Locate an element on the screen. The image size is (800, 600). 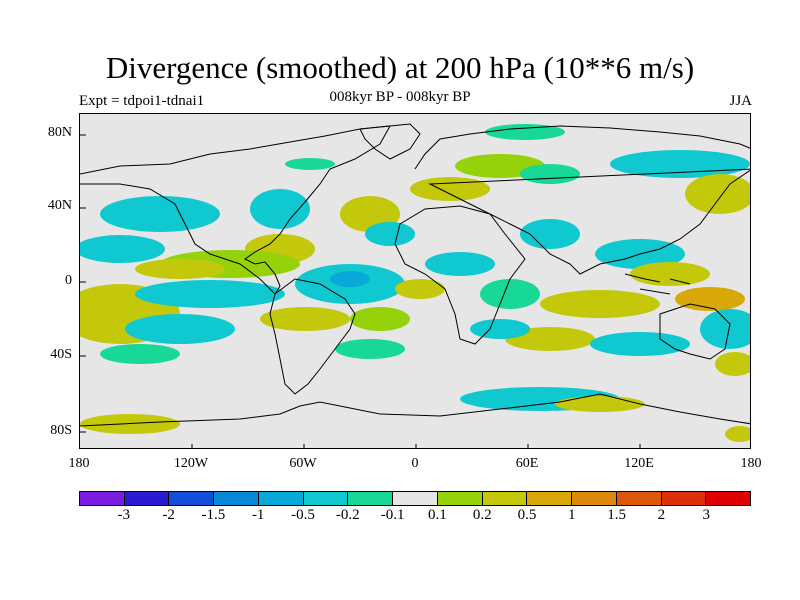
lon-label-180w: 180 is located at coordinates (79, 463).